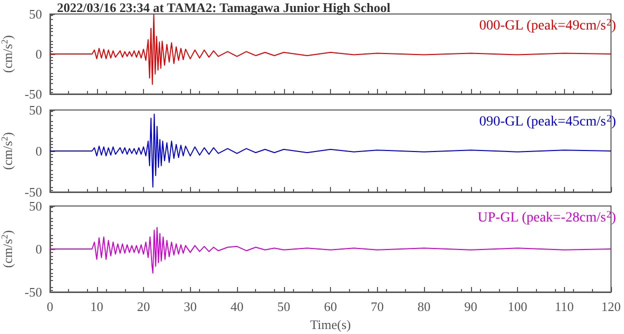  What do you see at coordinates (564, 306) in the screenshot?
I see `x-tick-label: 110` at bounding box center [564, 306].